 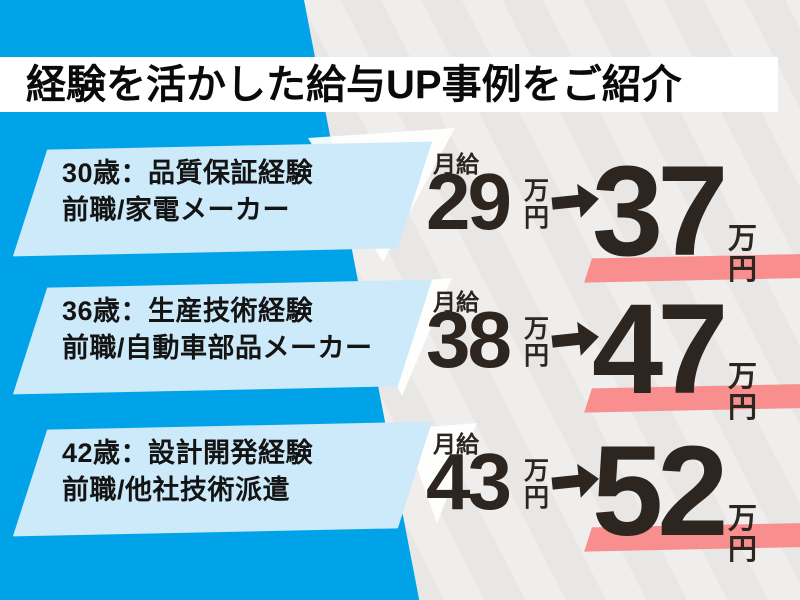 I want to click on profile-line1: 36歳：生産技術経験, so click(x=188, y=311).